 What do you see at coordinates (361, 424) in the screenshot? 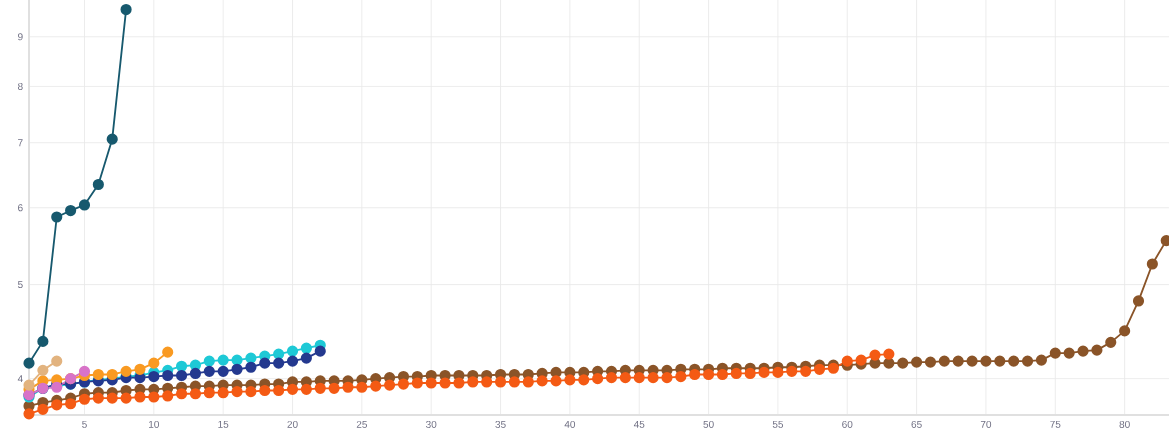
I see `x-tick-label: 25` at bounding box center [361, 424].